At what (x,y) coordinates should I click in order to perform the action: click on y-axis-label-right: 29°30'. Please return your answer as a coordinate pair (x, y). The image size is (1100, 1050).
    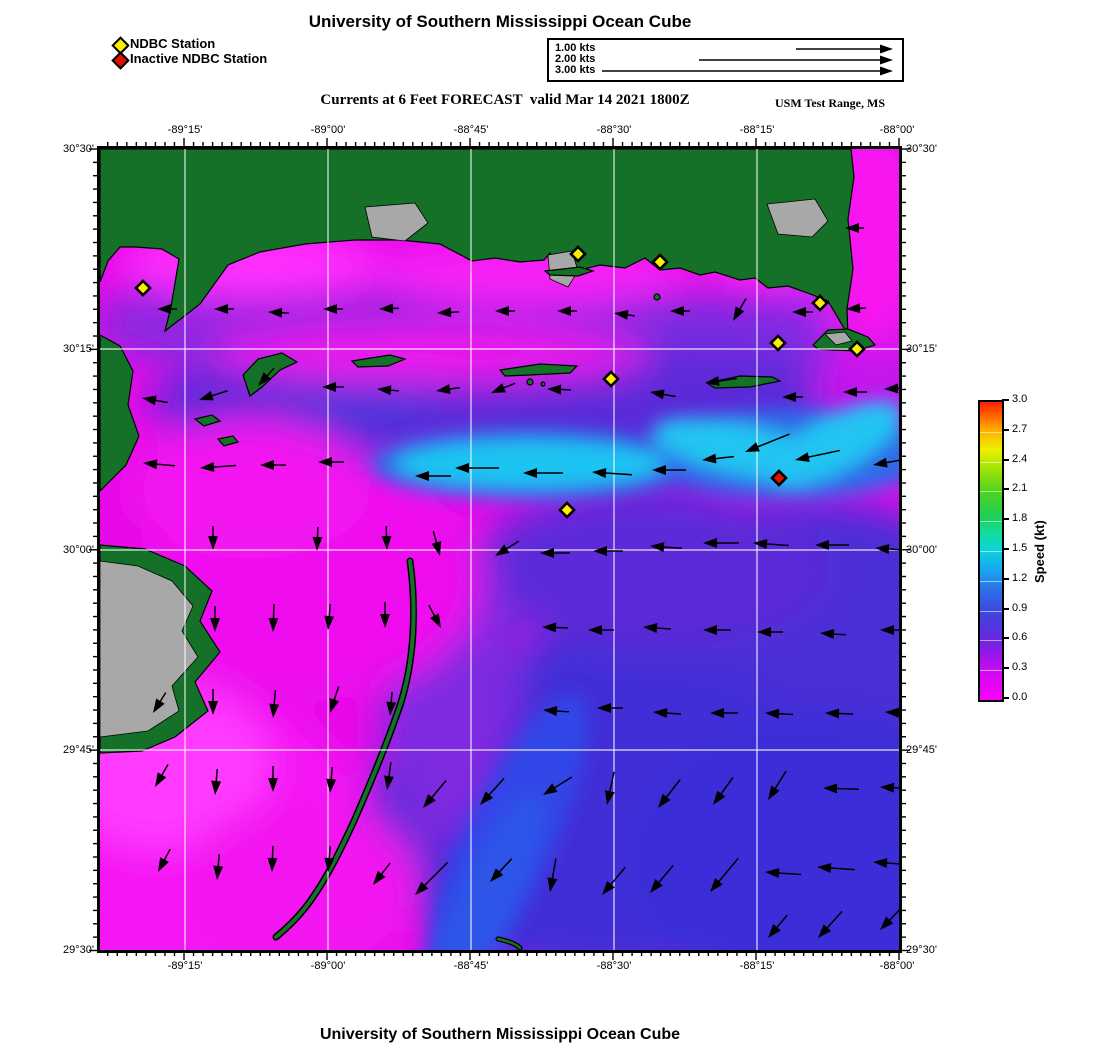
    Looking at the image, I should click on (921, 950).